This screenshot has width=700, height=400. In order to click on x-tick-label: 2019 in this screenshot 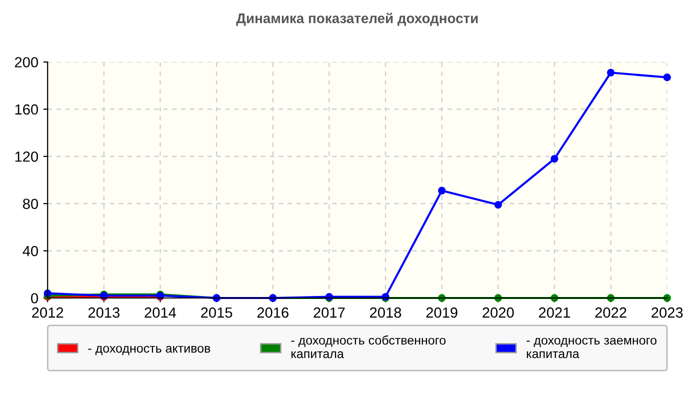, I will do `click(442, 312)`.